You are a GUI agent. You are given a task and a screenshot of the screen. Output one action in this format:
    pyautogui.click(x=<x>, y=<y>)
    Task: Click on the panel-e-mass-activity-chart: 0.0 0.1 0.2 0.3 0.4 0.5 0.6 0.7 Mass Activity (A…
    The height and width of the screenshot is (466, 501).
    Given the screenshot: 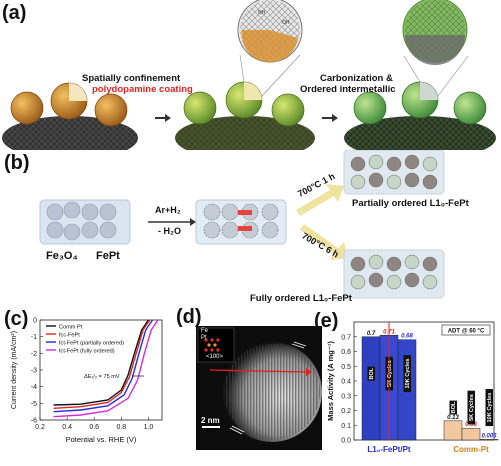 What is the action you would take?
    pyautogui.click(x=412, y=387)
    